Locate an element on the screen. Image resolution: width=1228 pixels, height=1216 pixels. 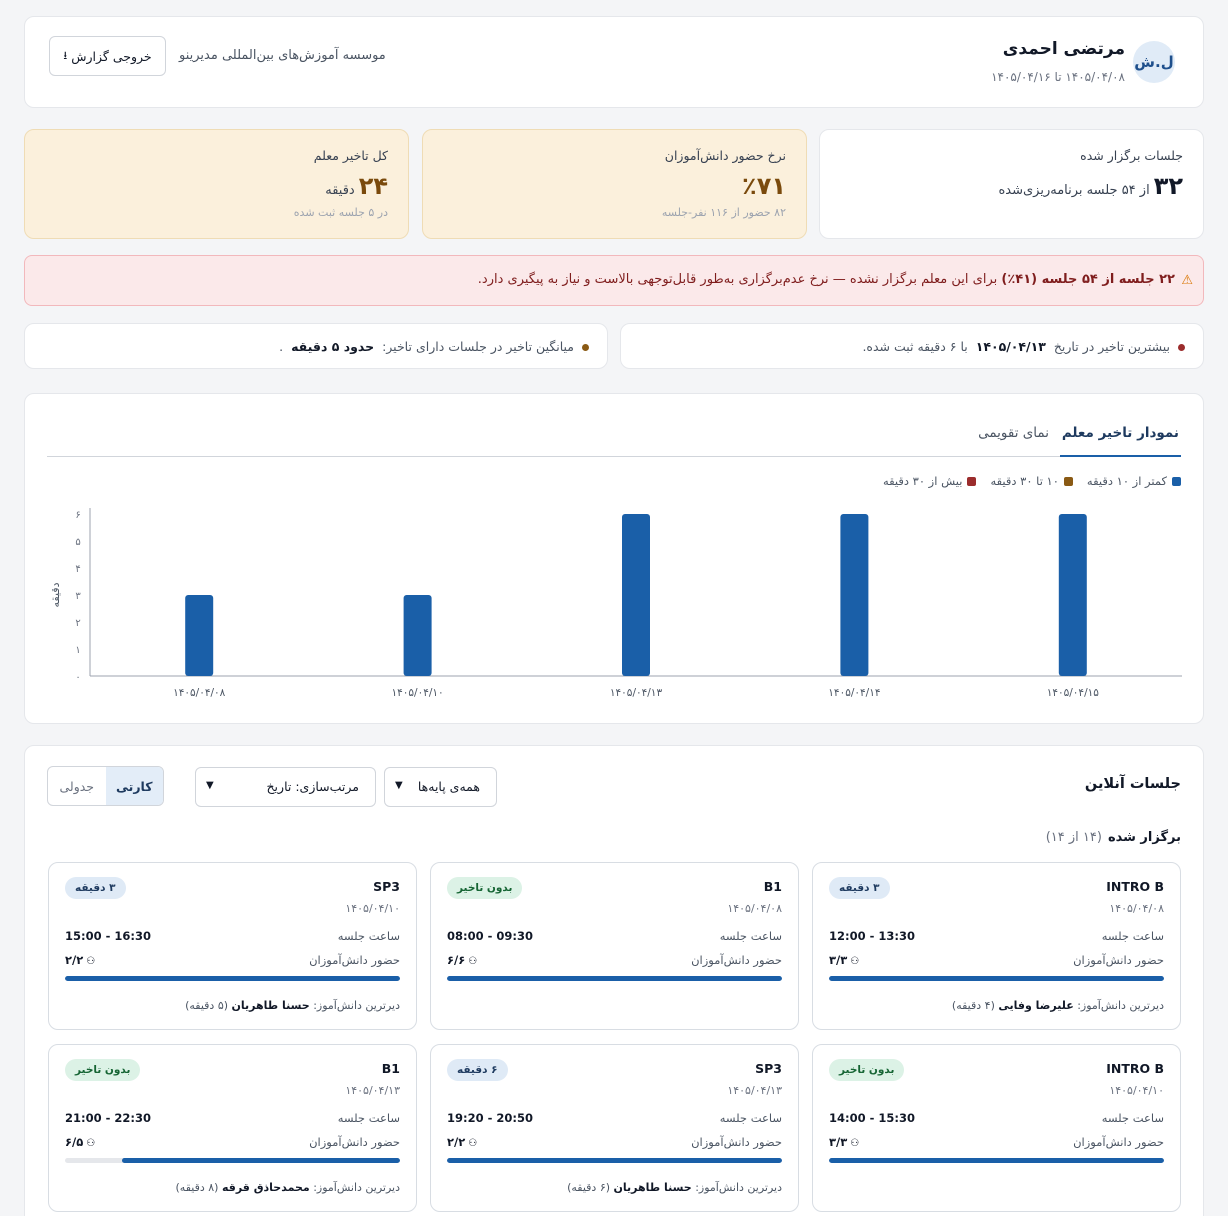
tab-calendar-view: نمای تقویمی is located at coordinates (1013, 433).